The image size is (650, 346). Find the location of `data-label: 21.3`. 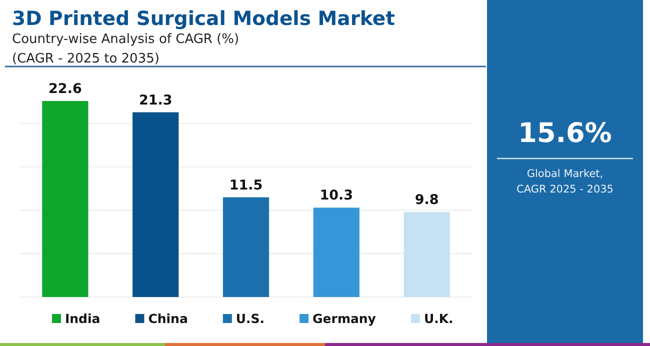

data-label: 21.3 is located at coordinates (155, 100).